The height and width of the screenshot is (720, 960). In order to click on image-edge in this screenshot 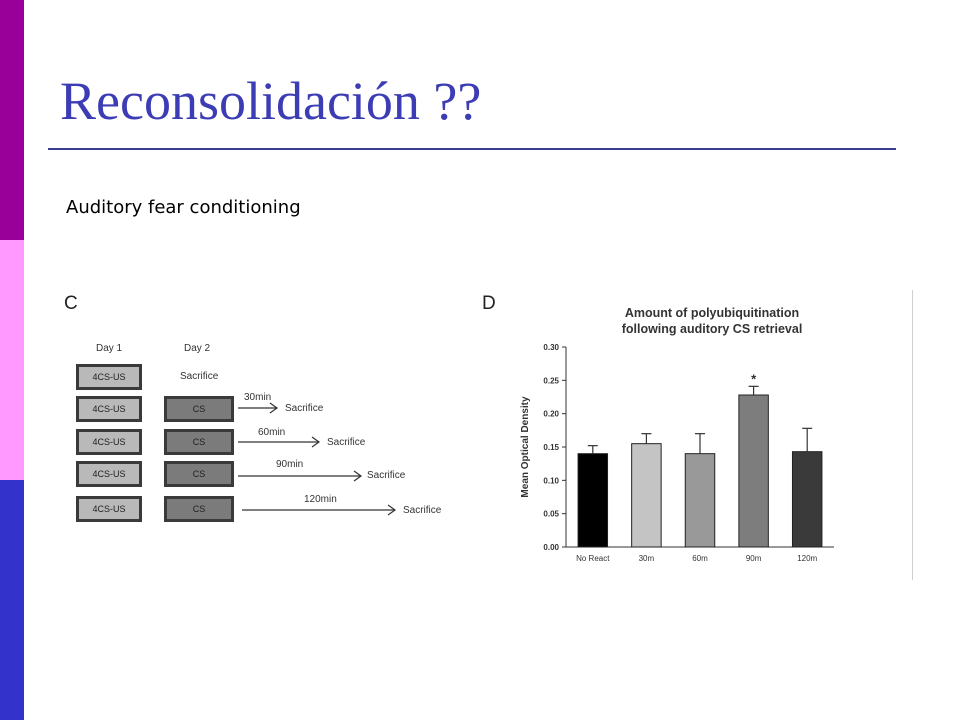, I will do `click(912, 435)`.